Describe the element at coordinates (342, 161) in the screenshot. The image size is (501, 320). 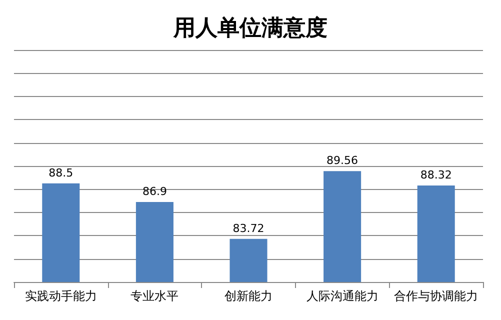
I see `data-label: 89.56` at that location.